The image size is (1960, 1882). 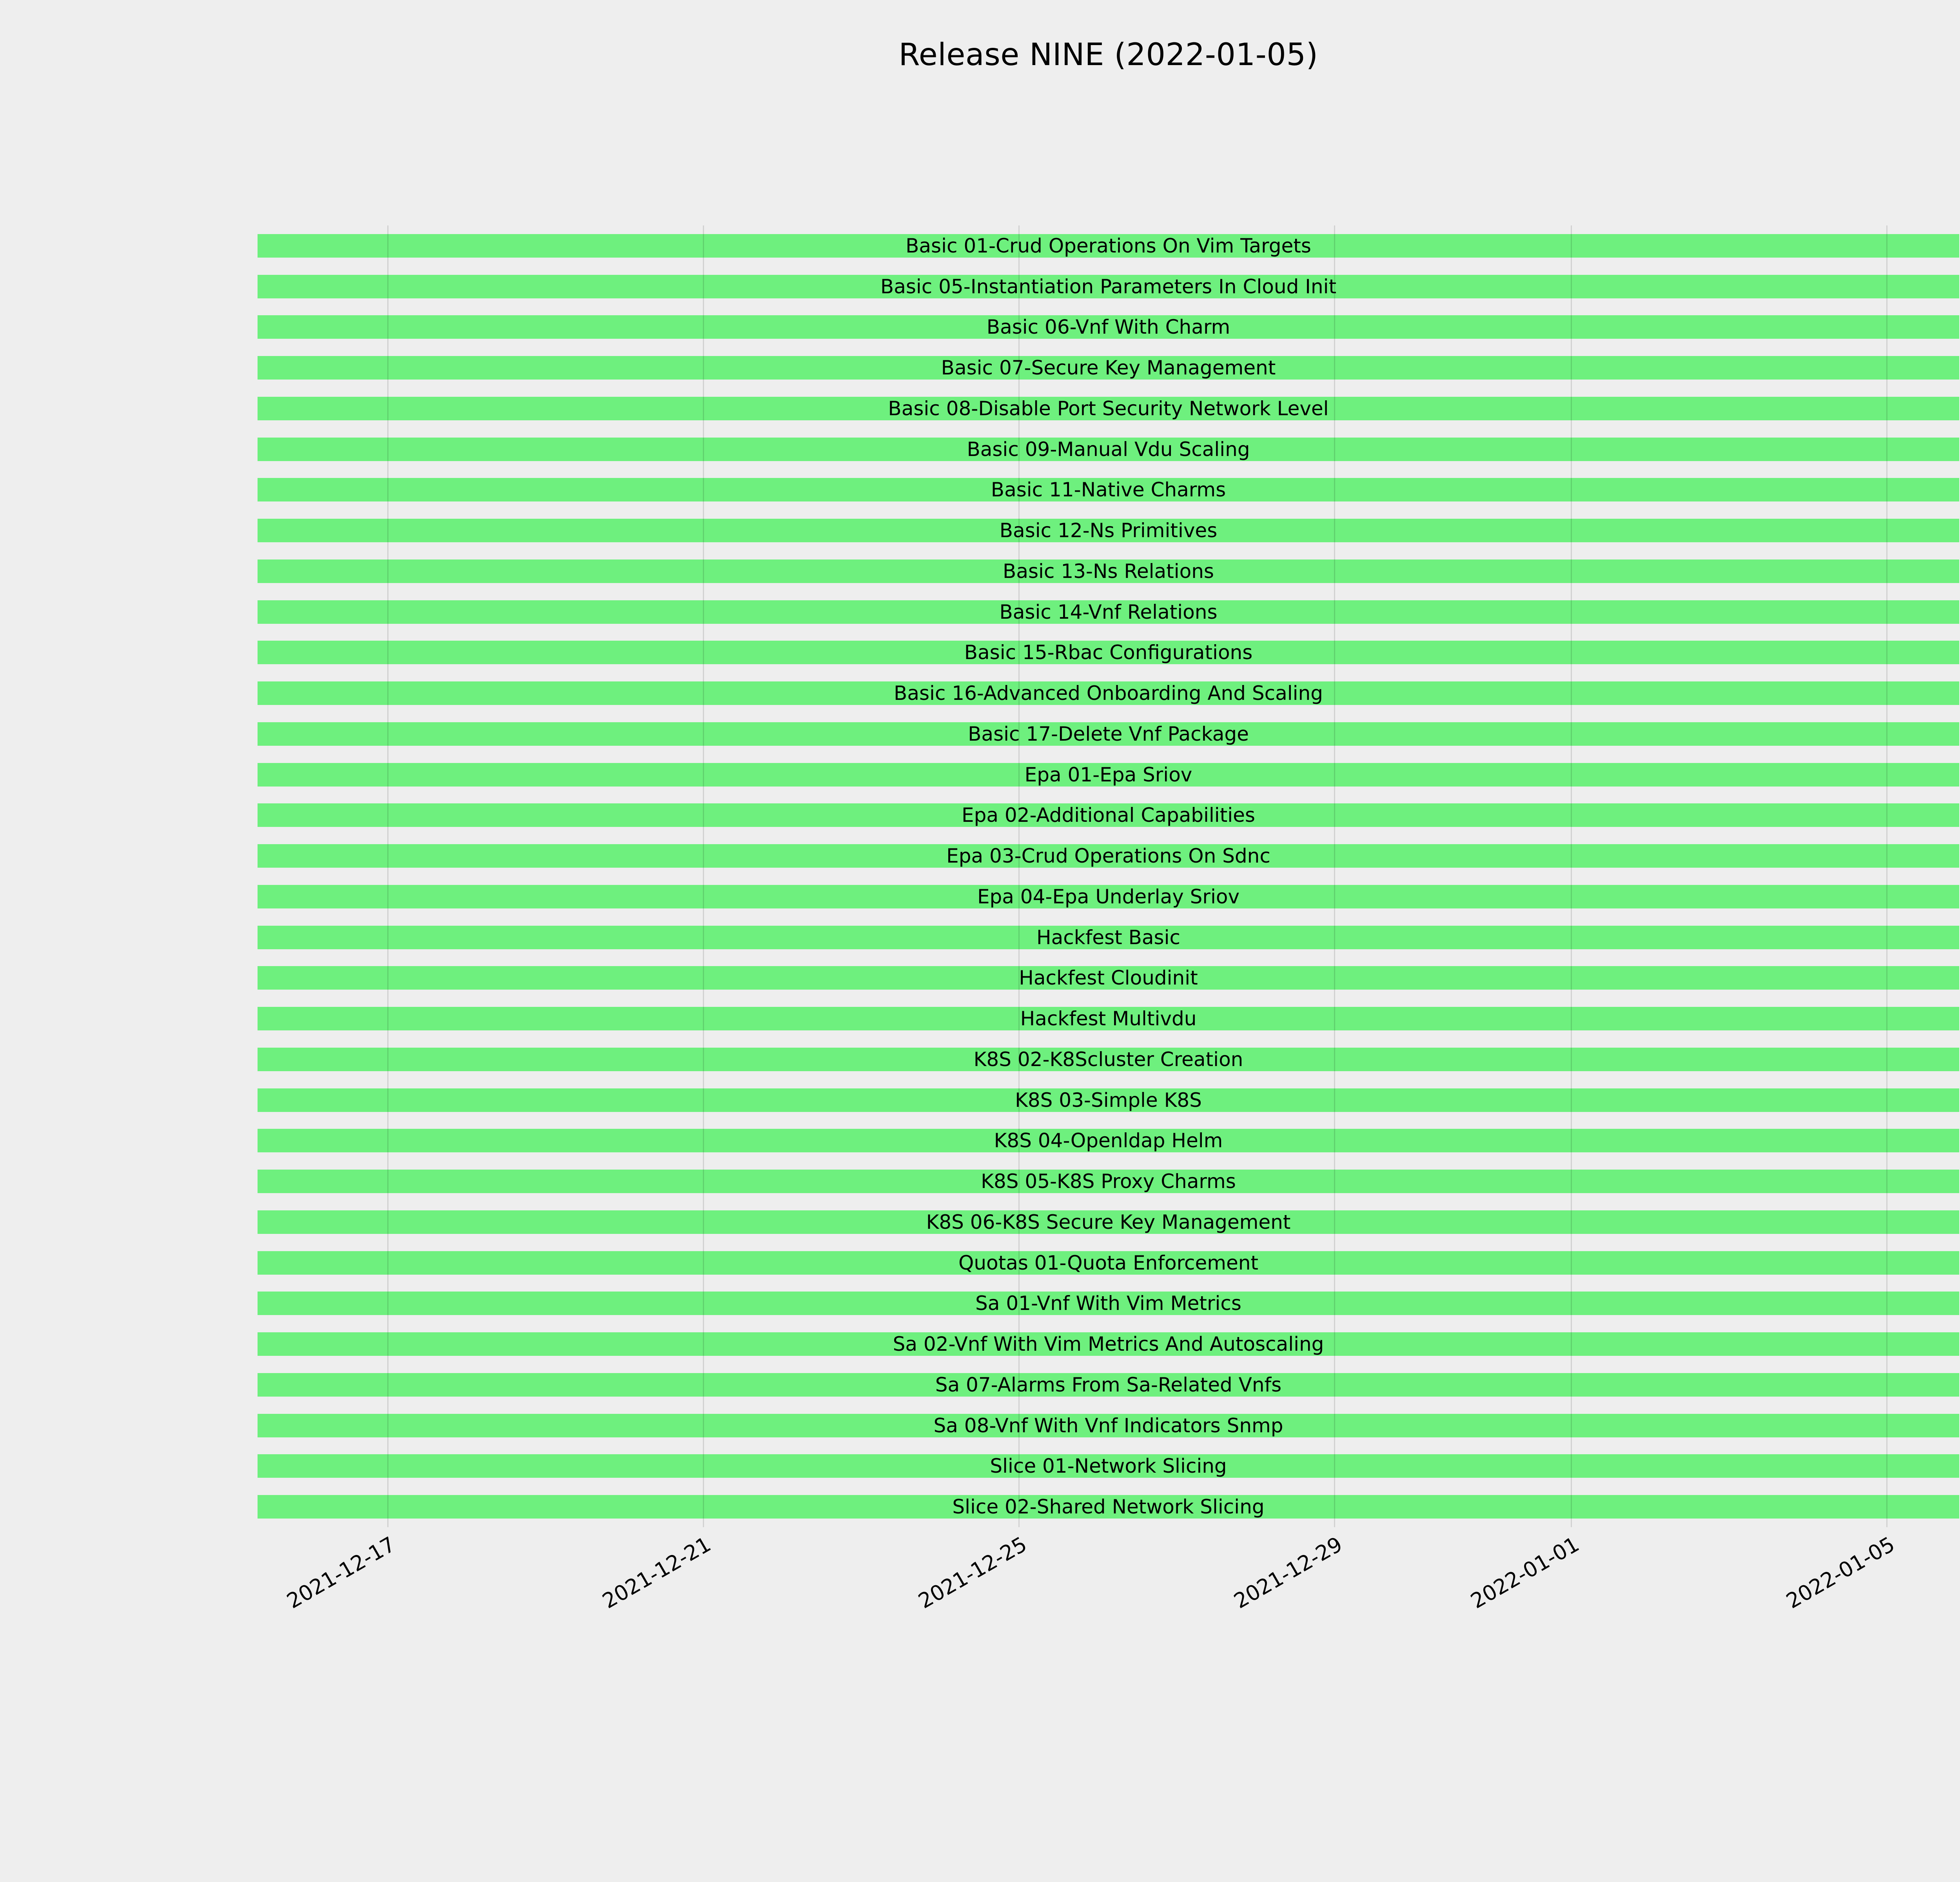 I want to click on task-bar-label: K8S 05-K8S Proxy Charms, so click(x=1108, y=1181).